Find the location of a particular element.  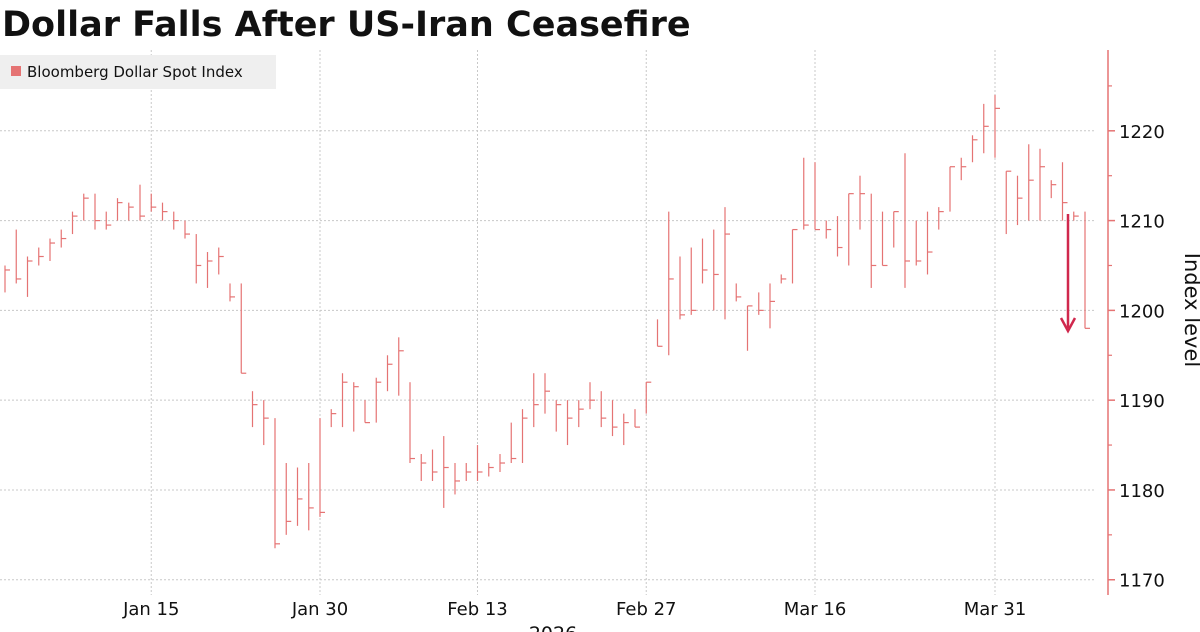

legend-box is located at coordinates (138, 72).